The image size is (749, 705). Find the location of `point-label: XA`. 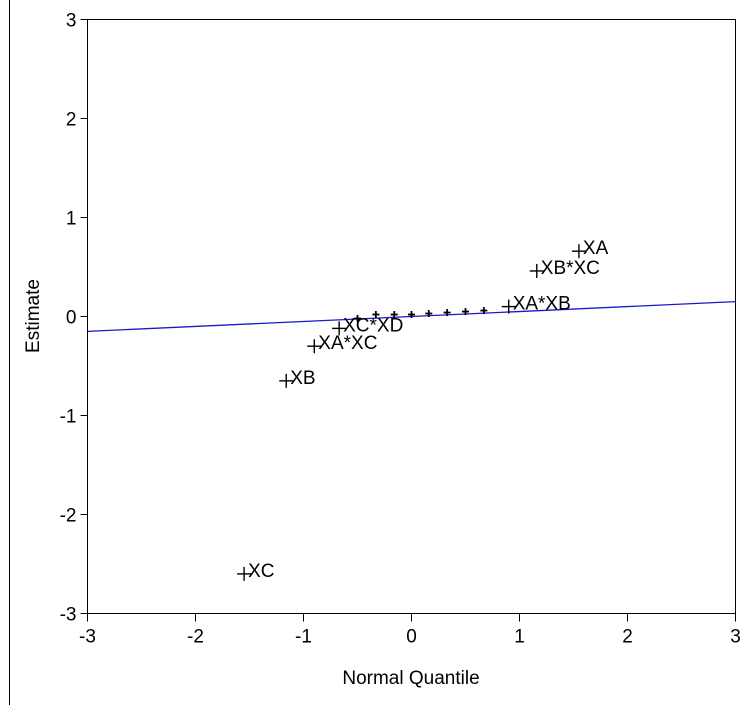

point-label: XA is located at coordinates (596, 248).